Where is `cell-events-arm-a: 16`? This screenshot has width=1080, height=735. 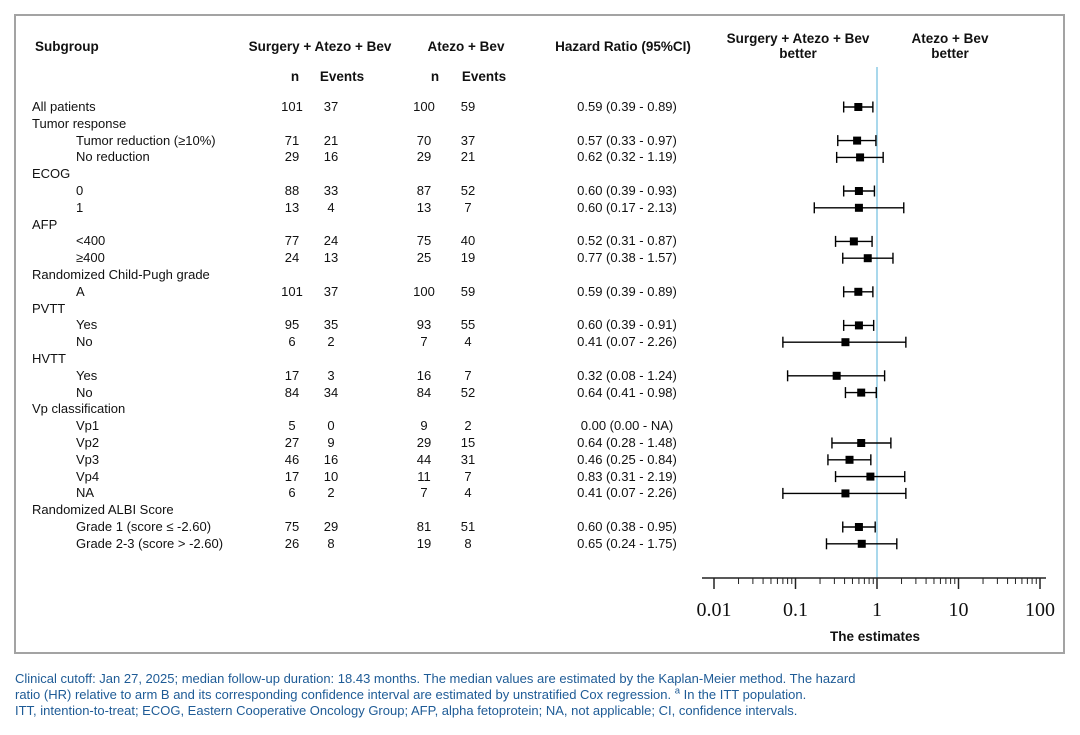 cell-events-arm-a: 16 is located at coordinates (331, 459).